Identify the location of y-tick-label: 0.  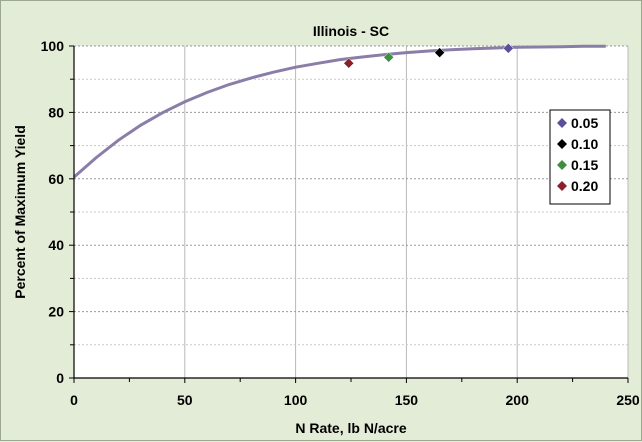
(60, 378).